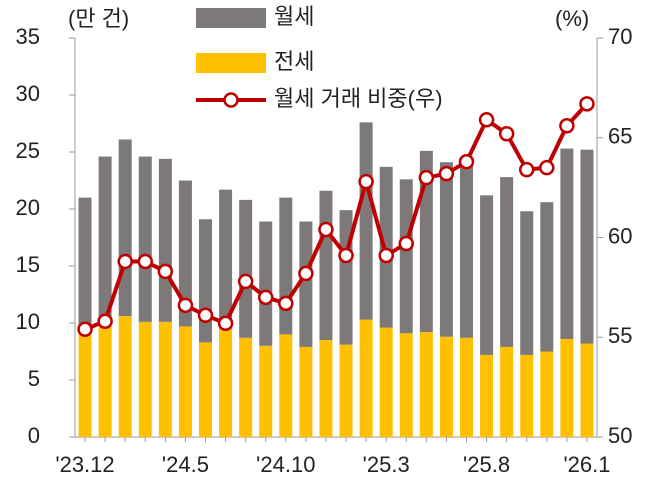  Describe the element at coordinates (620, 435) in the screenshot. I see `y2-tick-label: 50` at that location.